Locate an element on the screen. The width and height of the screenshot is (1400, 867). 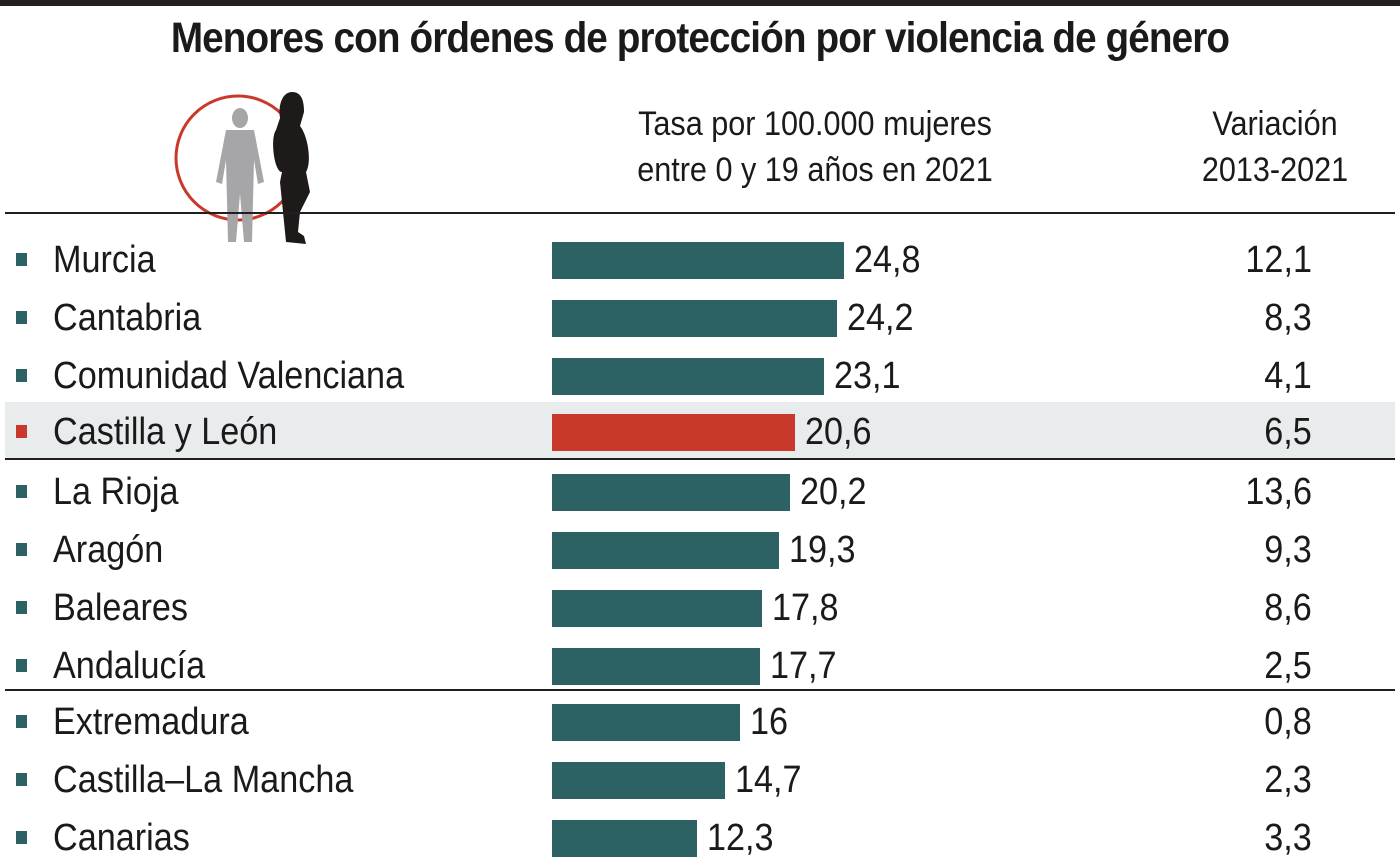
table-row: Aragón 19,3 9,3 is located at coordinates (700, 549).